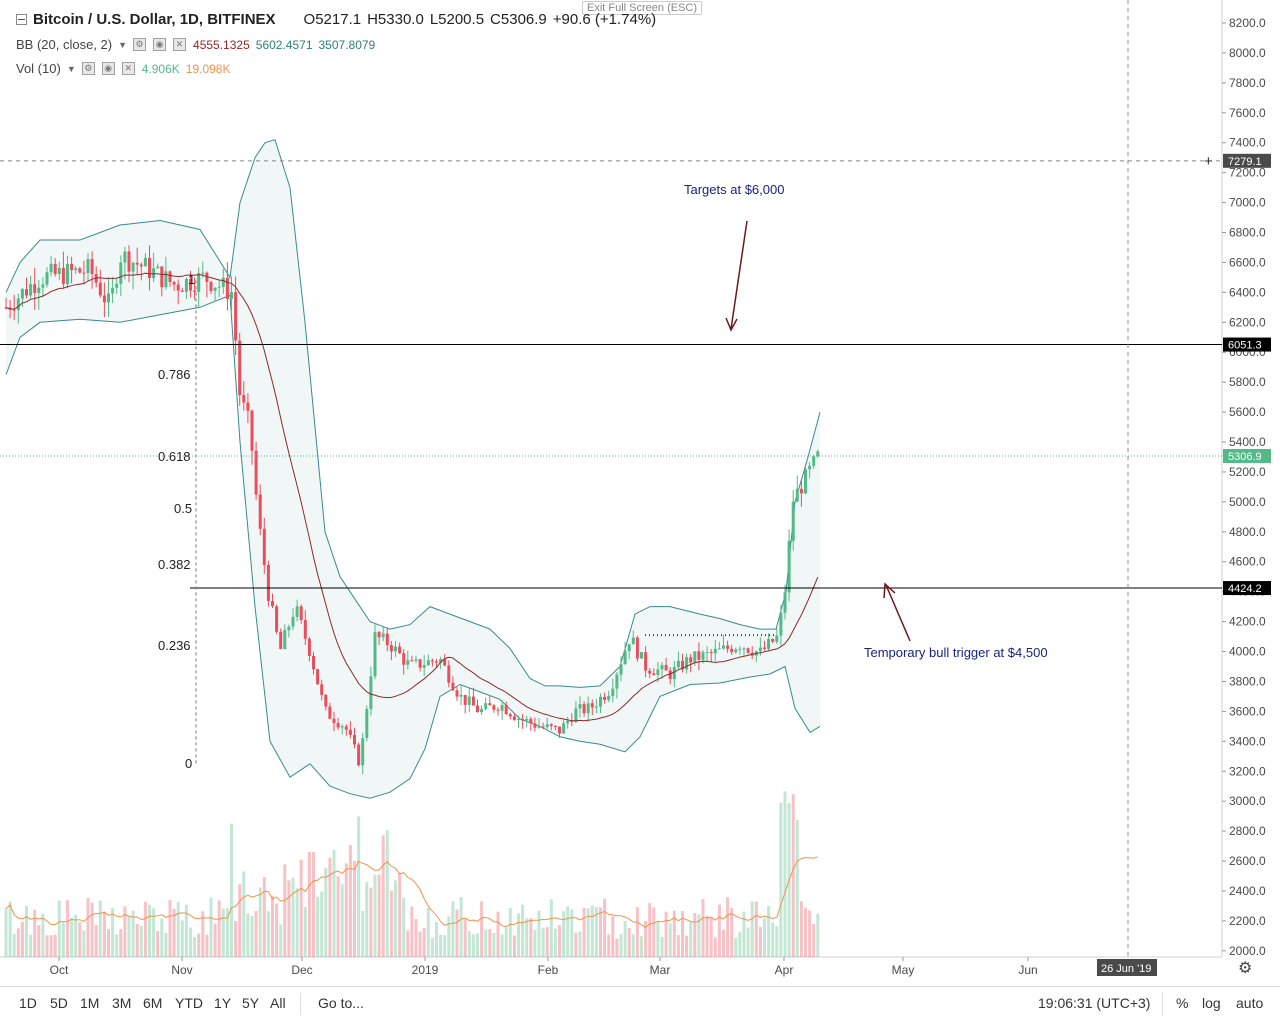 The image size is (1280, 1025). What do you see at coordinates (174, 645) in the screenshot?
I see `fib-level-label: 0.236` at bounding box center [174, 645].